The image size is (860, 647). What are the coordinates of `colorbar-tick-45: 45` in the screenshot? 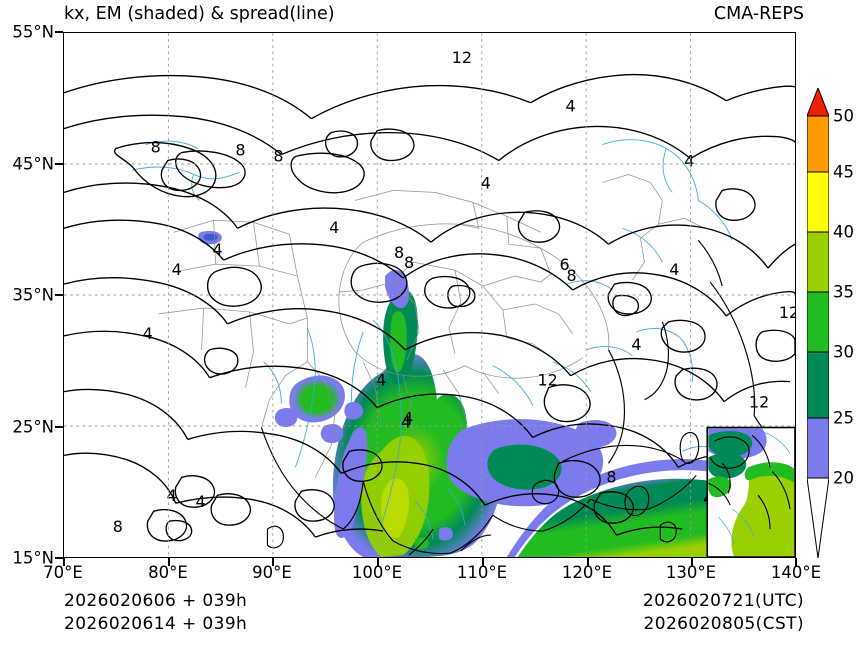 It's located at (843, 172).